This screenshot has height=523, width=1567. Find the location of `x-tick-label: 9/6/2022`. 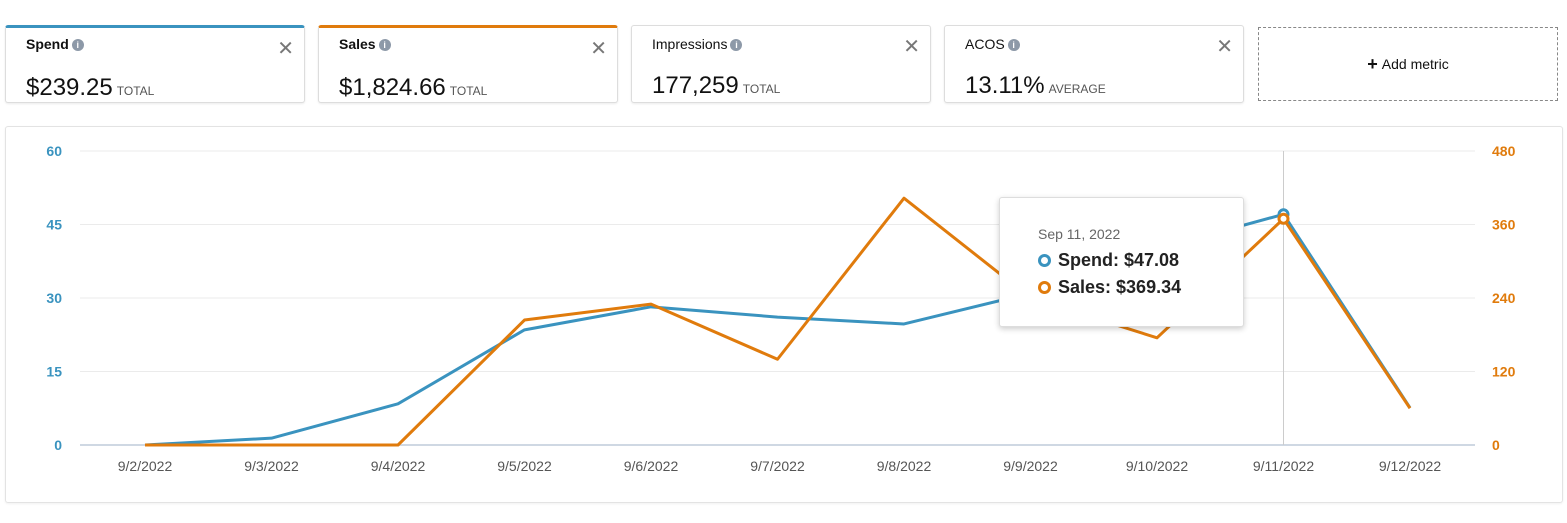

x-tick-label: 9/6/2022 is located at coordinates (651, 466).